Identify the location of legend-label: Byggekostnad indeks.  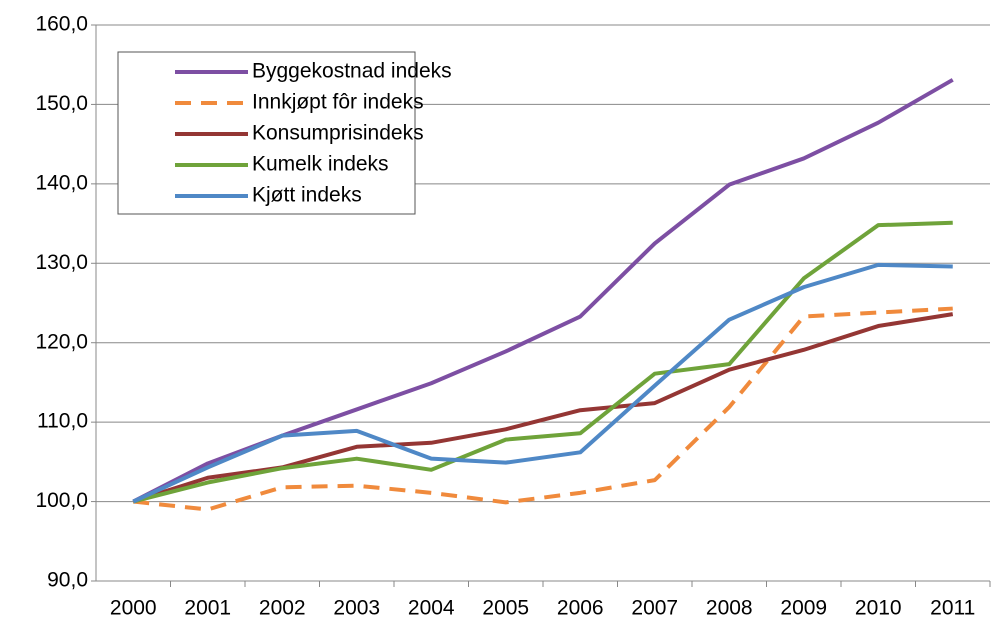
(352, 71).